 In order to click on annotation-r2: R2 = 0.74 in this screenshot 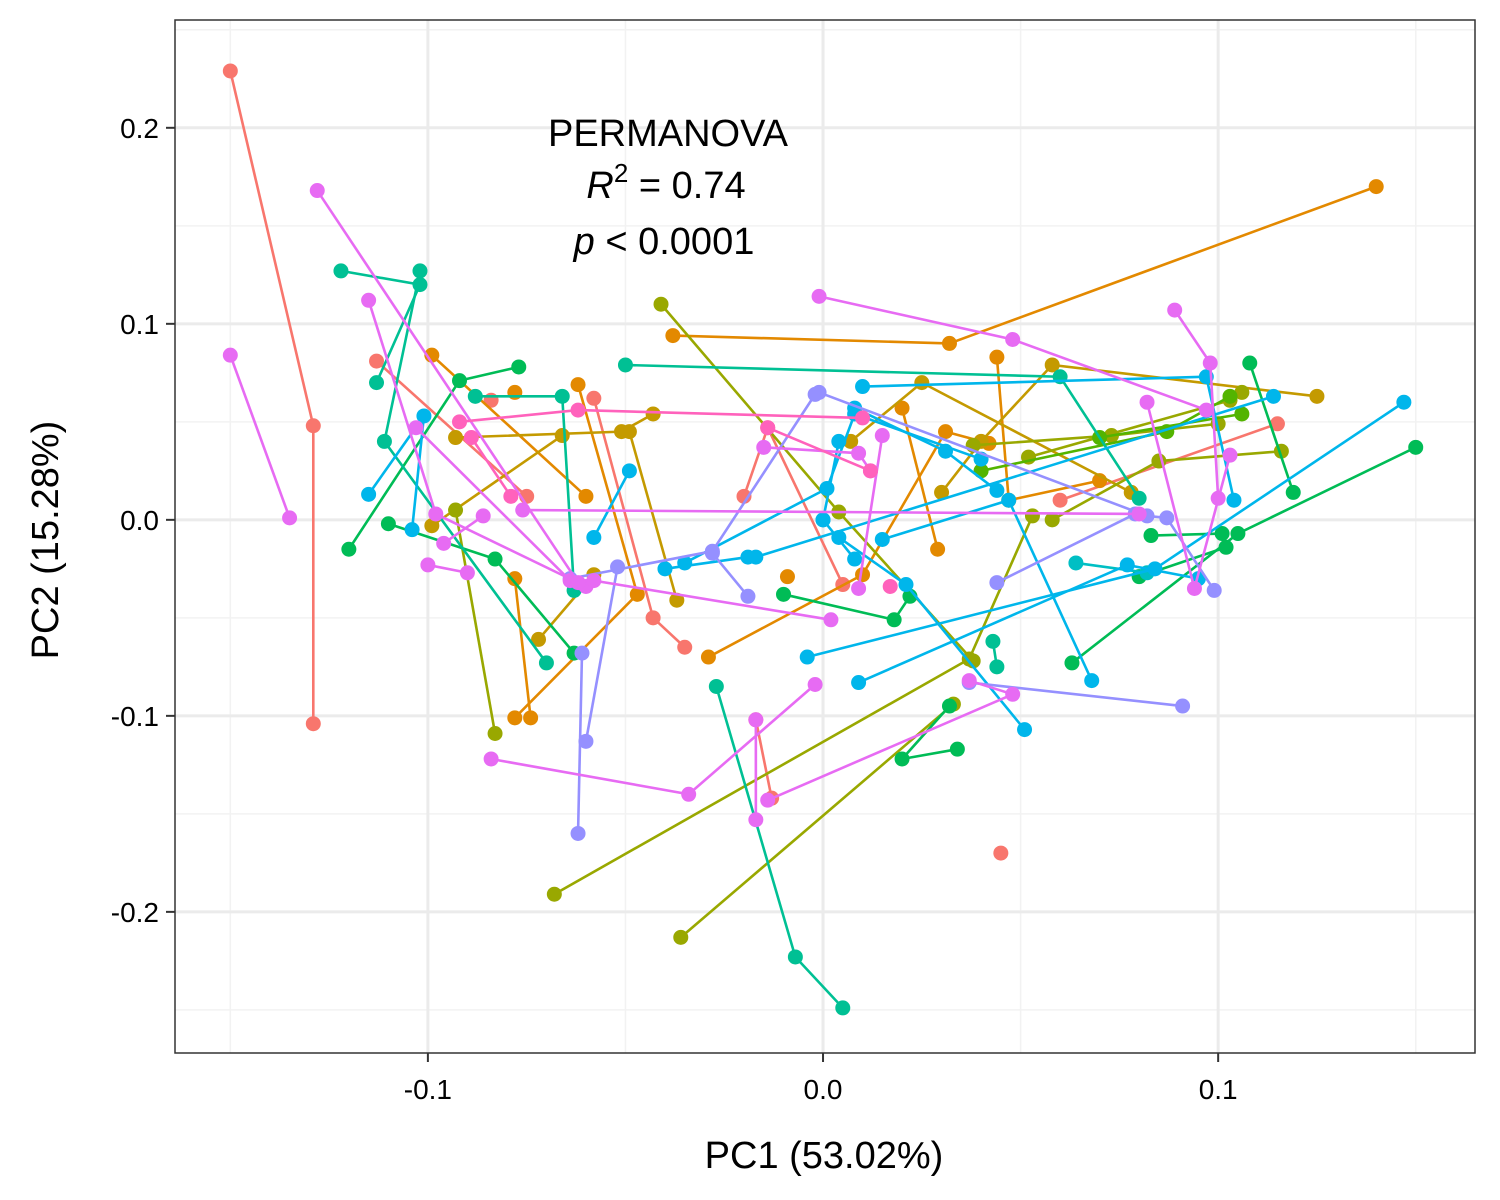, I will do `click(665, 182)`.